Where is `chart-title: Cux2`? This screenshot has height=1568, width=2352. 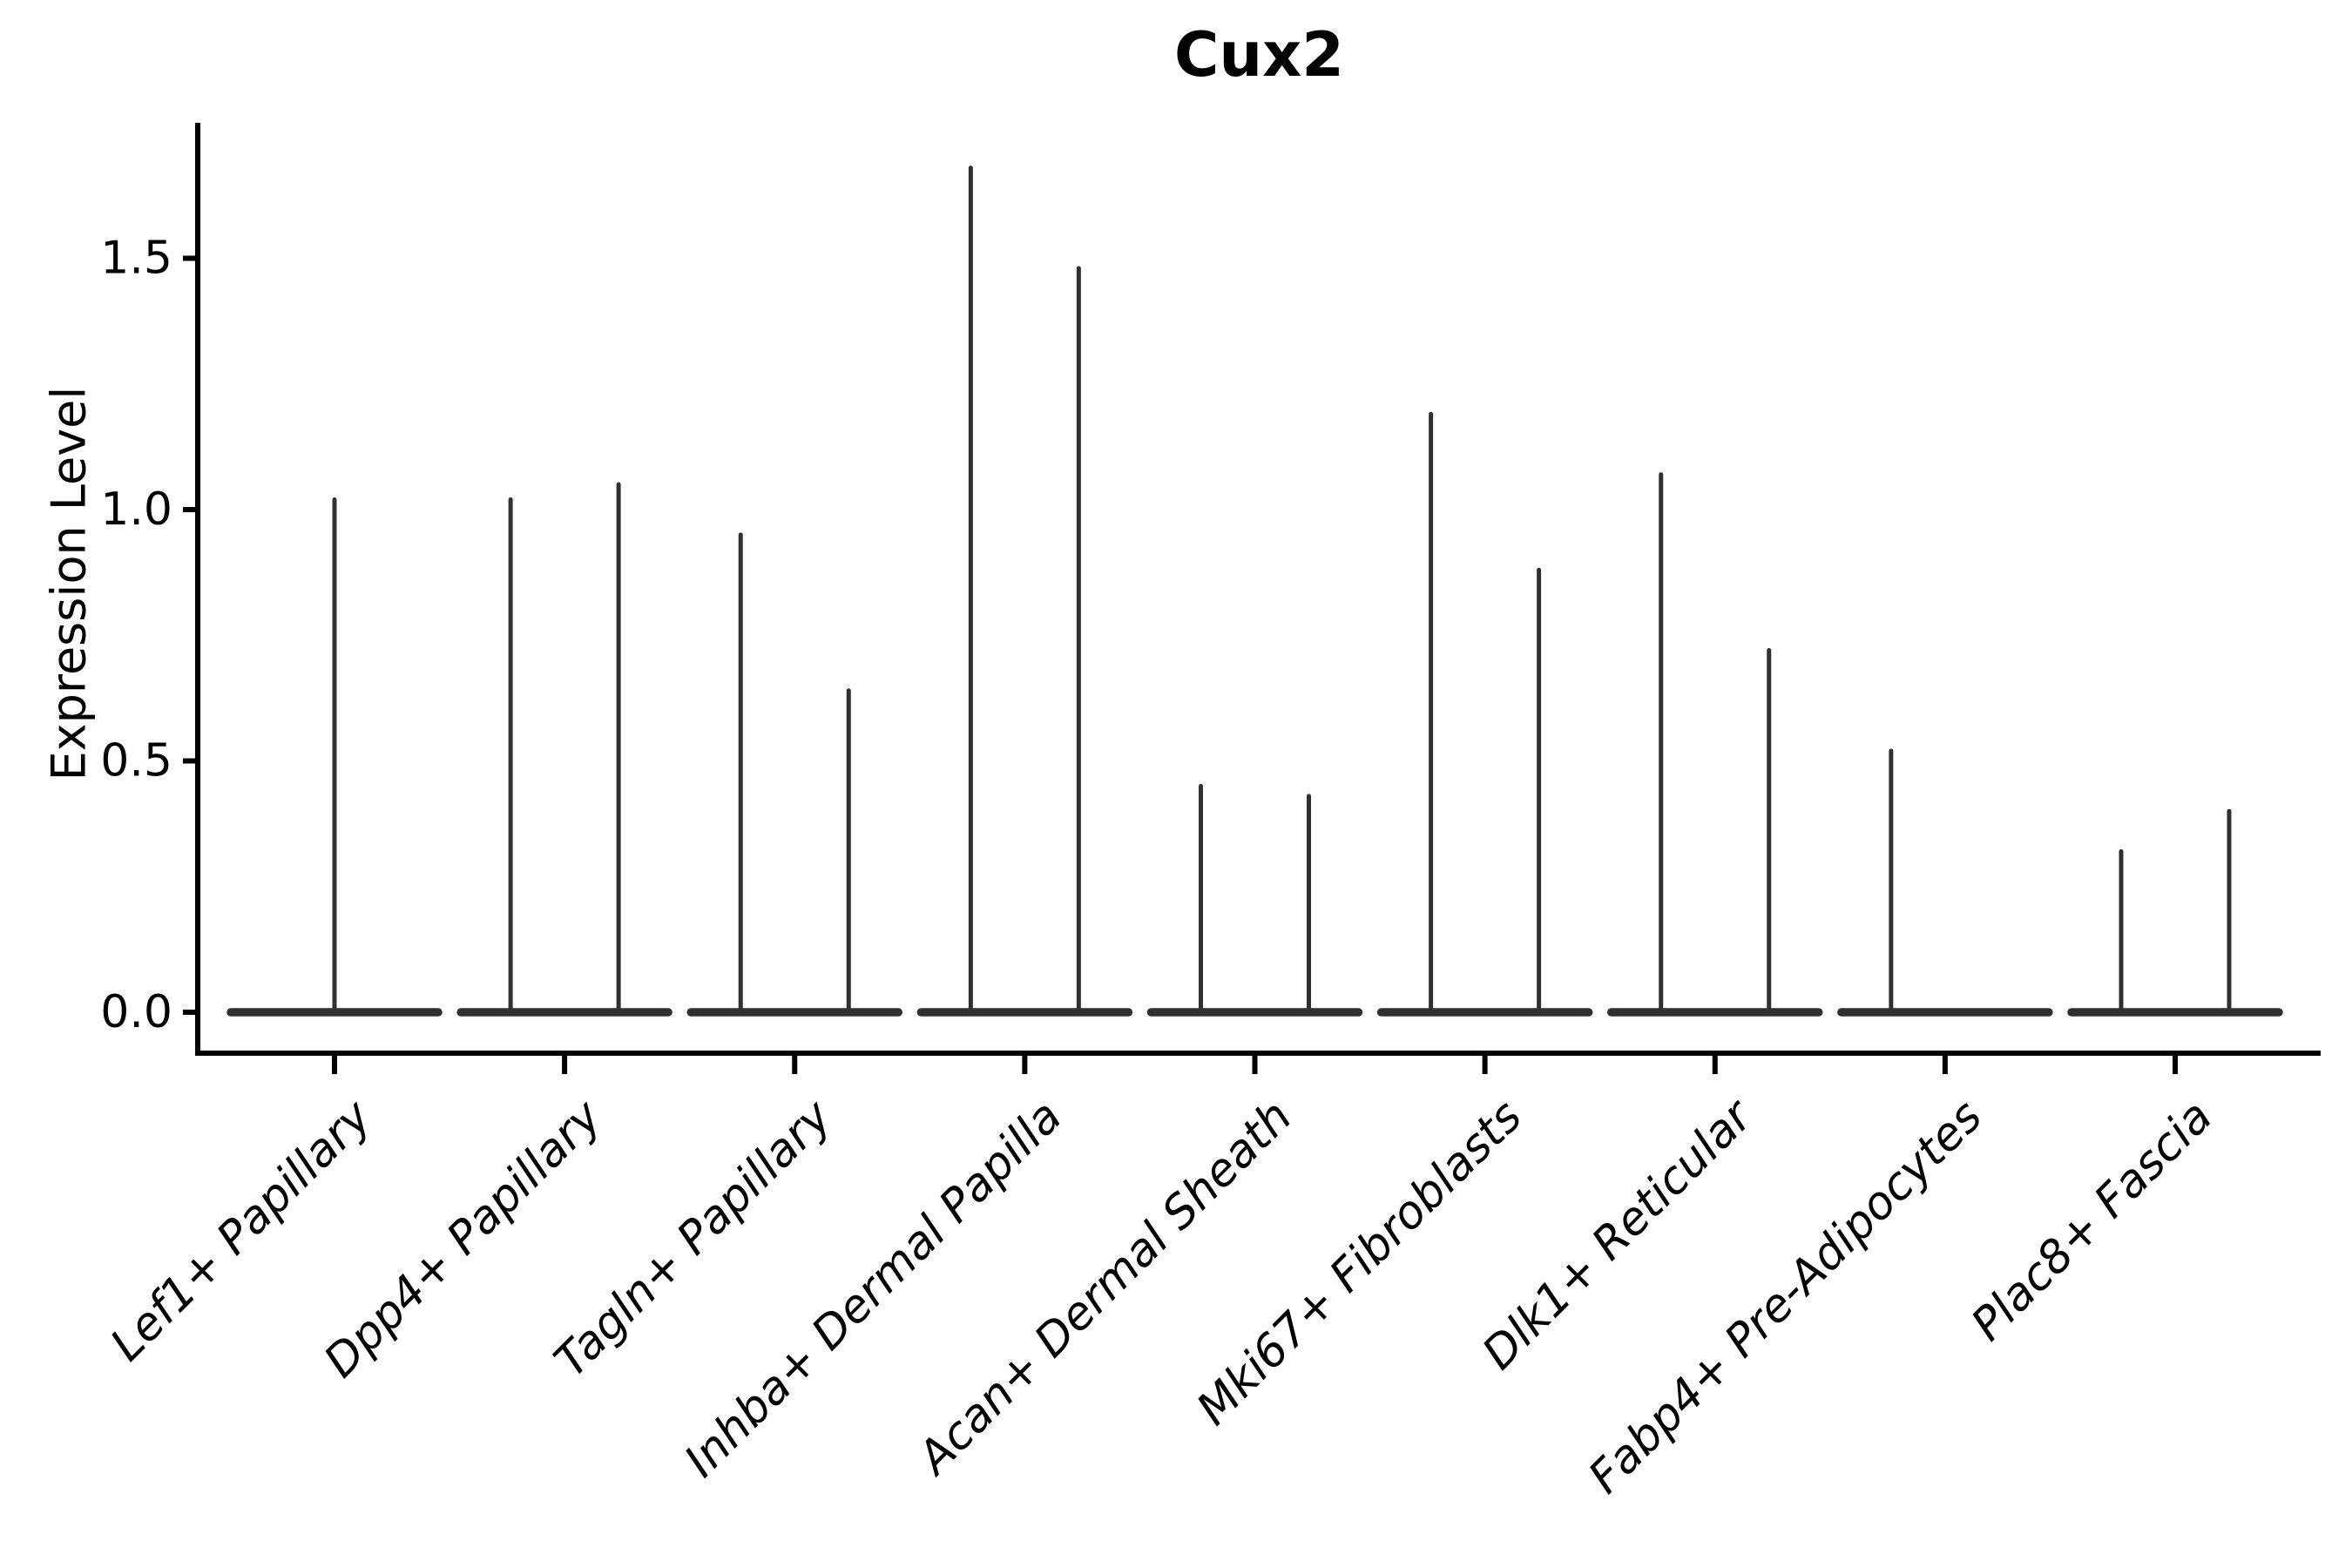 chart-title: Cux2 is located at coordinates (1259, 55).